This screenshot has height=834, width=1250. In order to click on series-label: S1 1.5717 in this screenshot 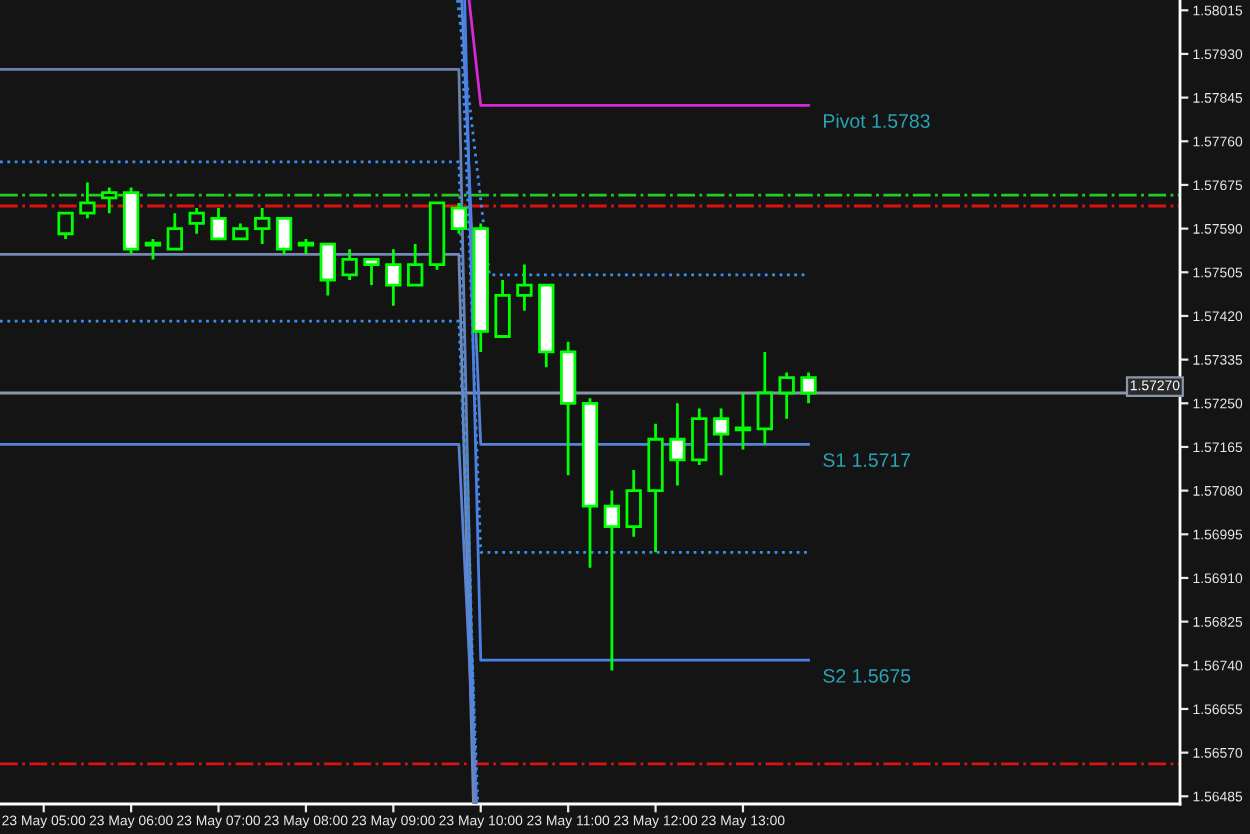, I will do `click(867, 460)`.